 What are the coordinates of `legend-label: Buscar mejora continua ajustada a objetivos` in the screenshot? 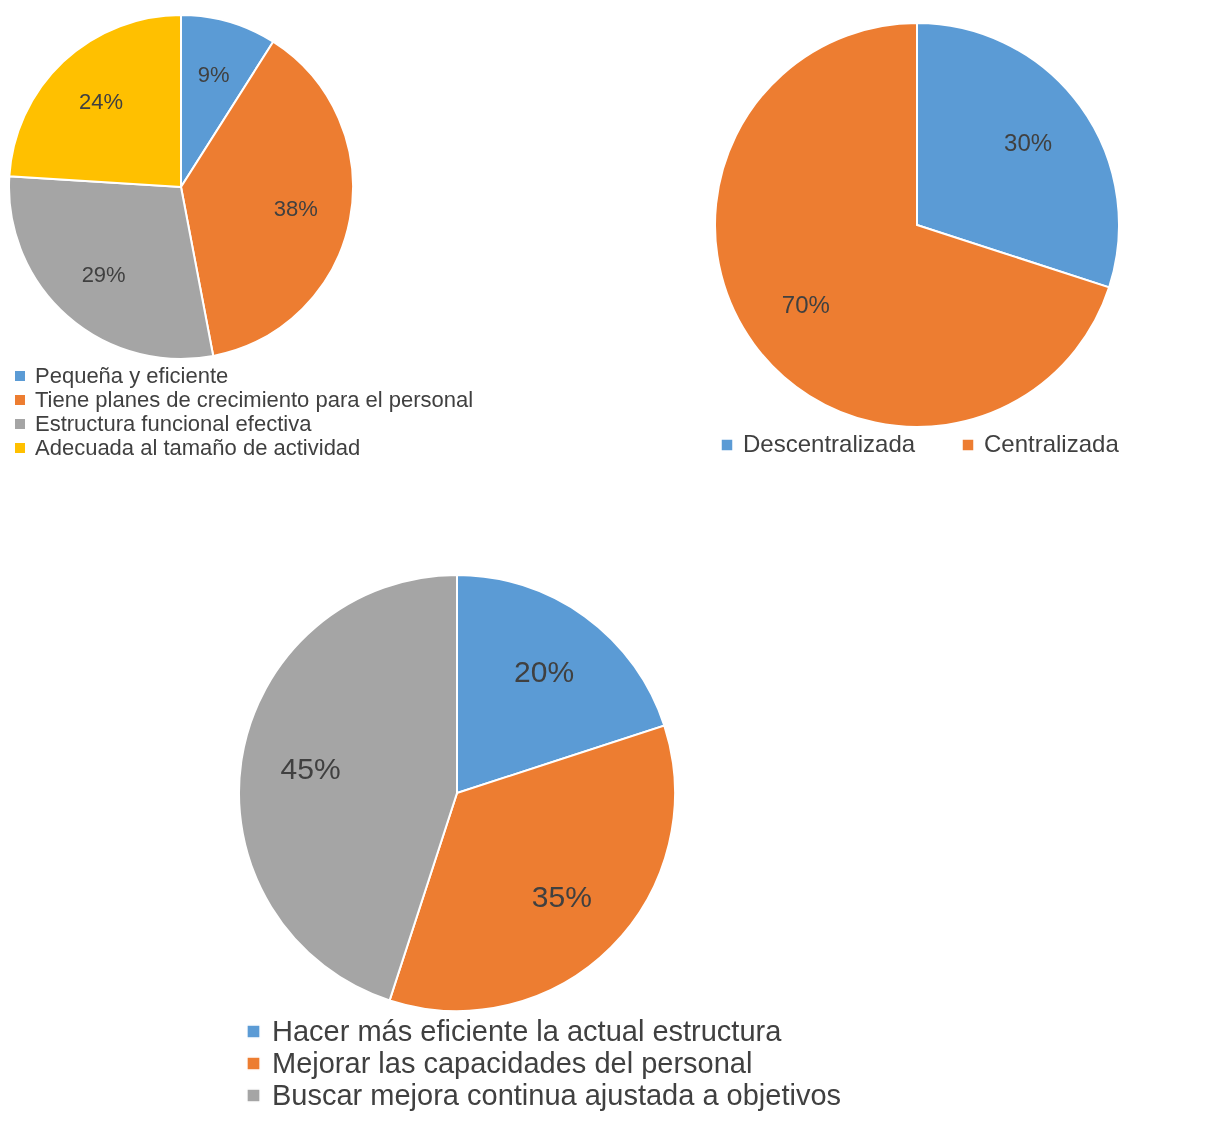 It's located at (557, 1094).